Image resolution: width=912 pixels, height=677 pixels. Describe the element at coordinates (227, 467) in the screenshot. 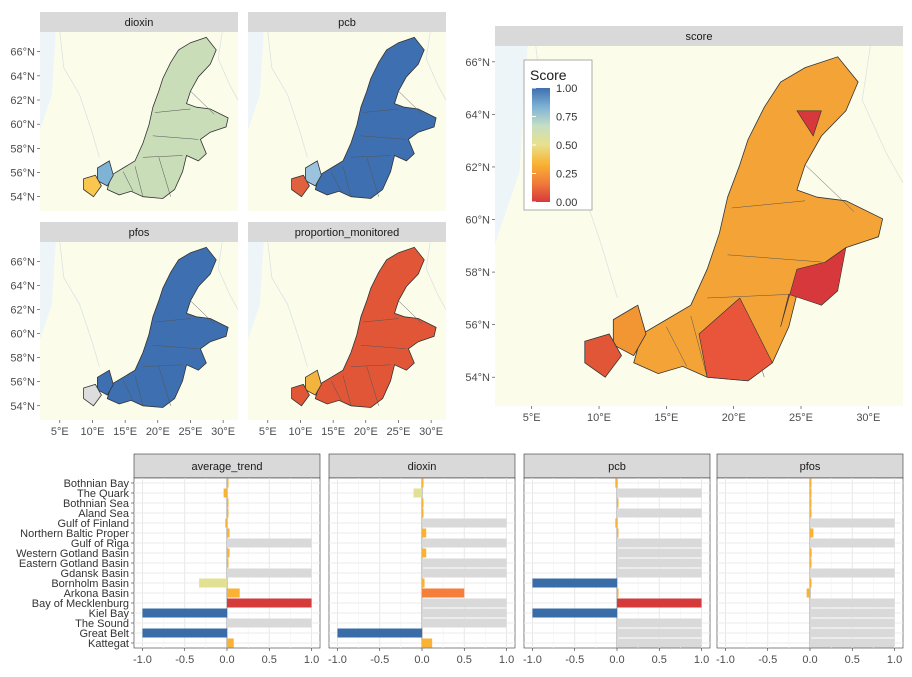

I see `bar-panel-title: average_trend` at that location.